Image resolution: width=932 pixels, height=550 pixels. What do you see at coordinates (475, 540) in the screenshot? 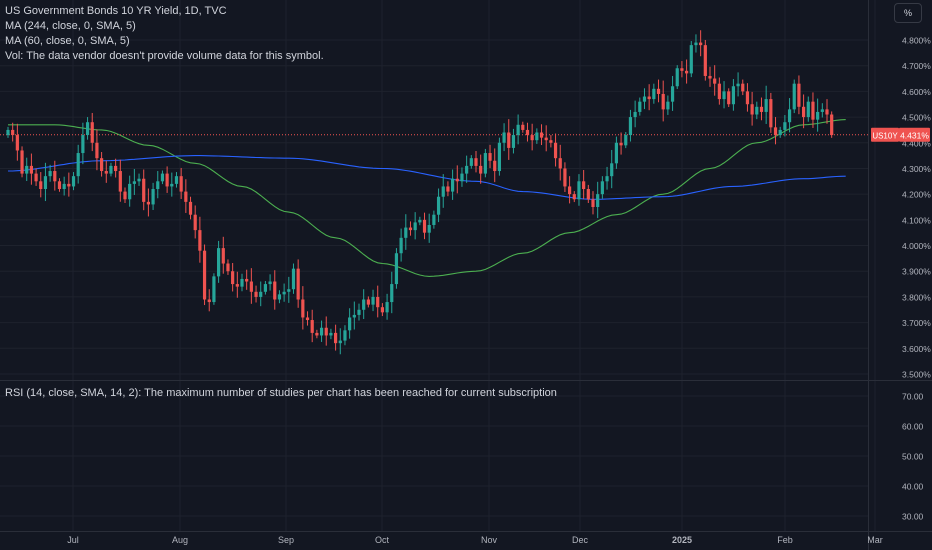
I see `time-axis: Jul Aug Sep Oct Nov Dec 2025 Feb Mar` at bounding box center [475, 540].